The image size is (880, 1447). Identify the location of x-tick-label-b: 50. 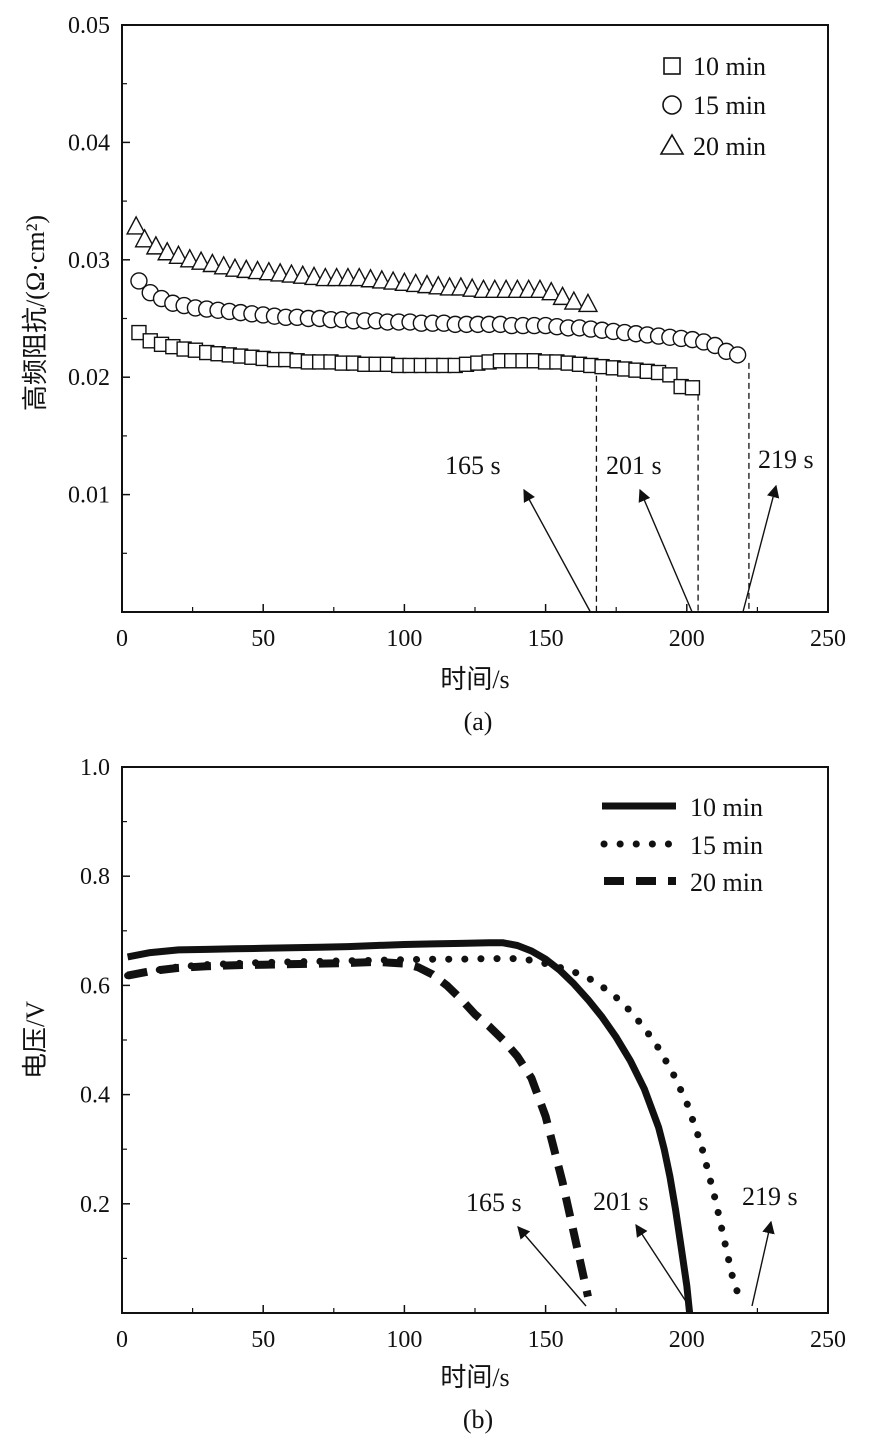
(263, 1340).